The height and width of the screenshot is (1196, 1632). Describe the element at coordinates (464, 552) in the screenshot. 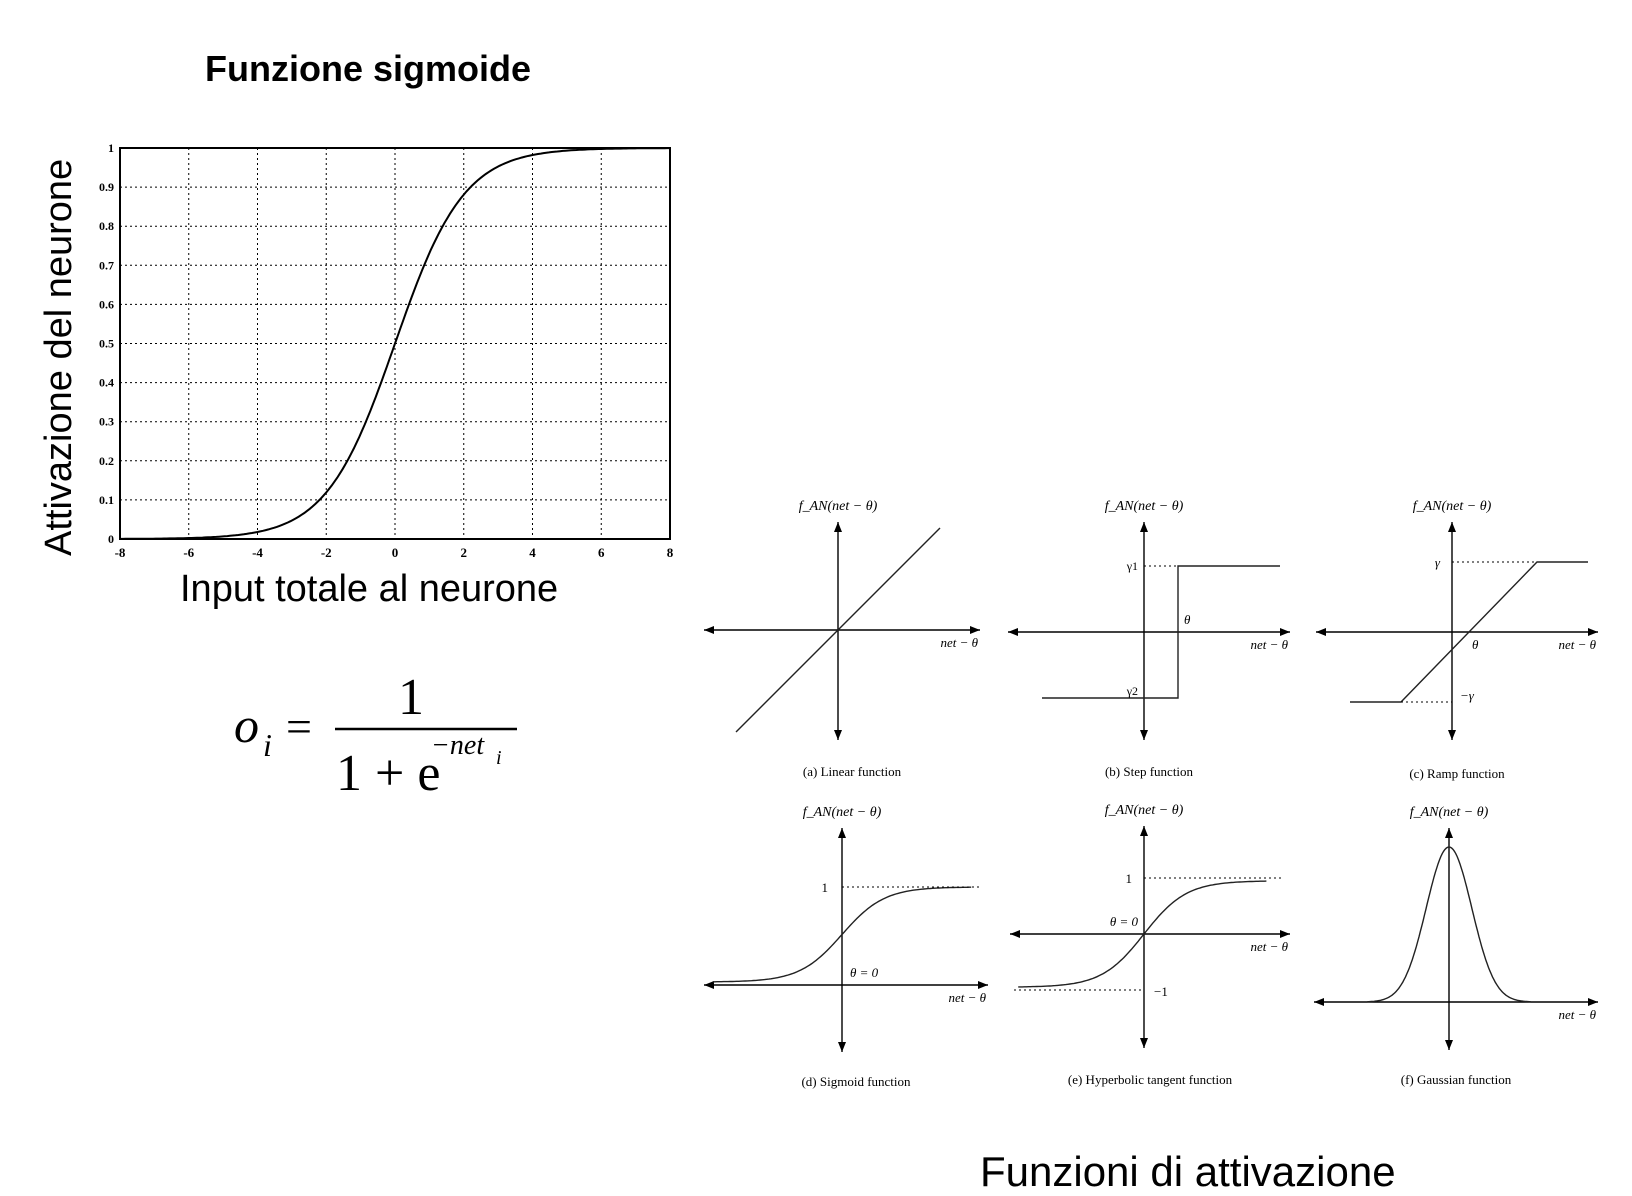

I see `sigmoid-x-tick-label: 2` at that location.